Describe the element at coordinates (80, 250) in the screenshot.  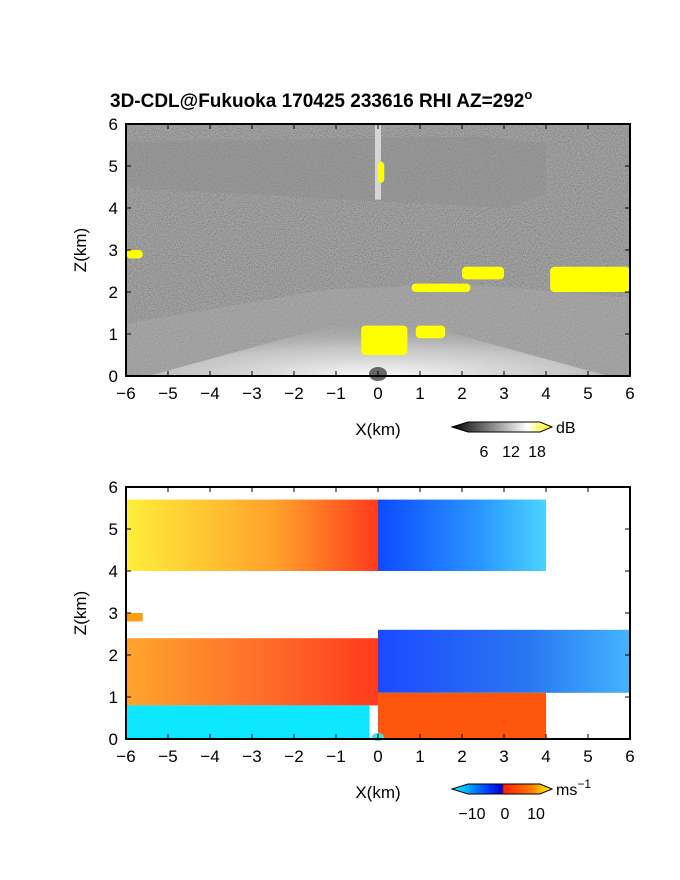
I see `intensity-y-label: Z(km)` at that location.